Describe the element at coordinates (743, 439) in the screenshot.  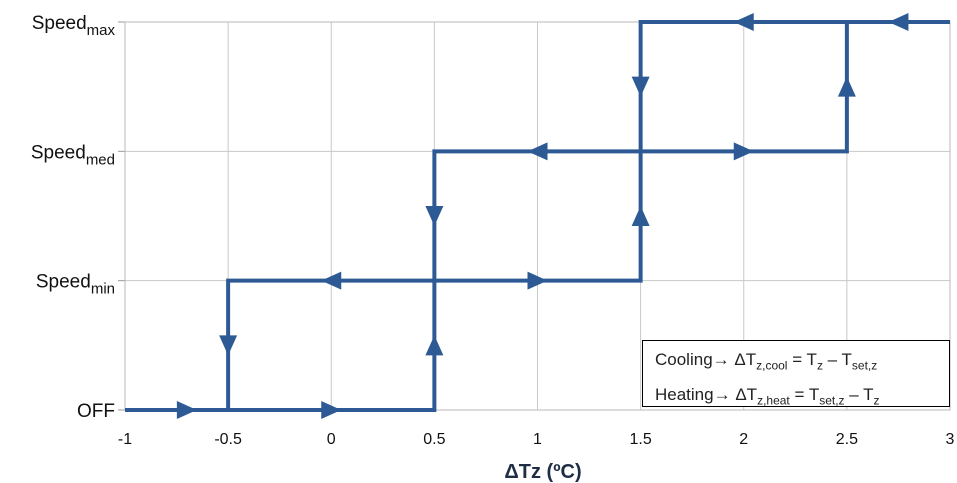
I see `x-tick-label: 2` at that location.